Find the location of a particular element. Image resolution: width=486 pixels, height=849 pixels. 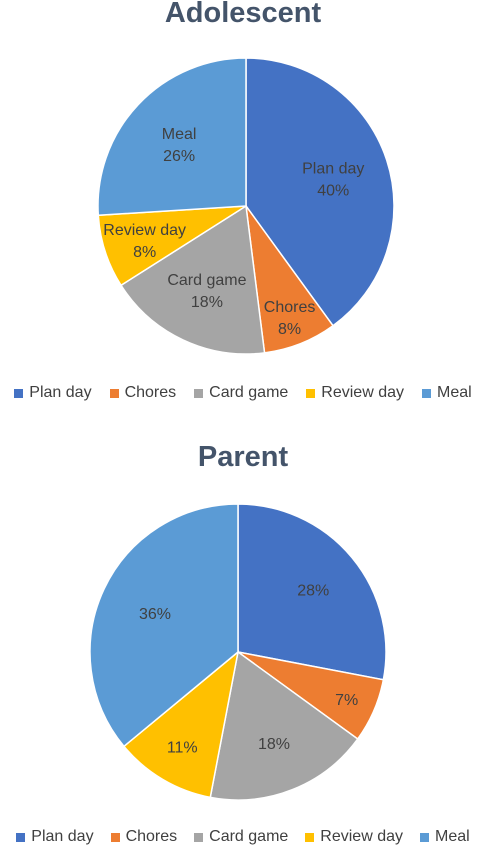

chart-title: Parent is located at coordinates (243, 457).